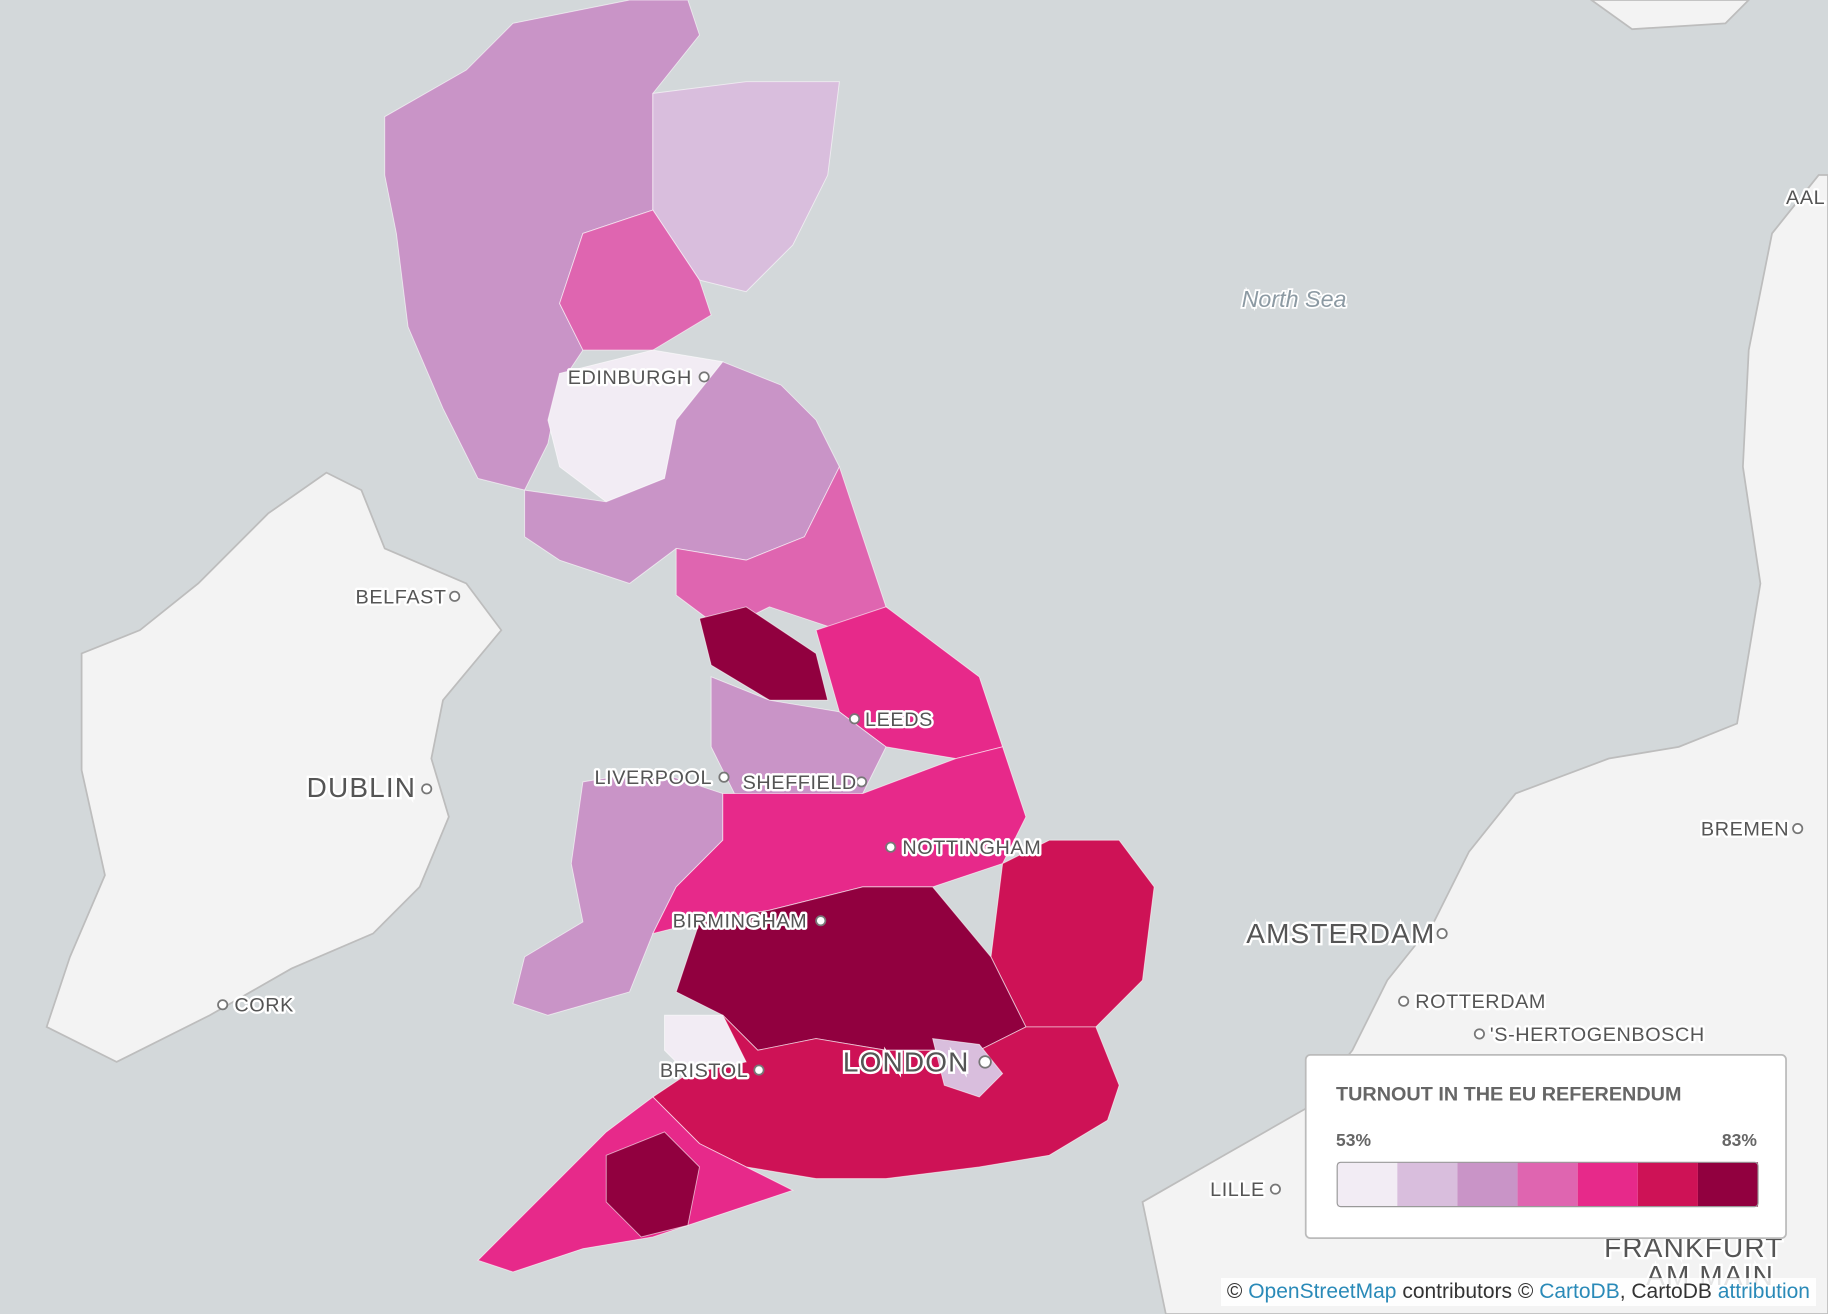 This screenshot has width=1828, height=1314. What do you see at coordinates (1480, 1002) in the screenshot?
I see `city-label: ROTTERDAM` at bounding box center [1480, 1002].